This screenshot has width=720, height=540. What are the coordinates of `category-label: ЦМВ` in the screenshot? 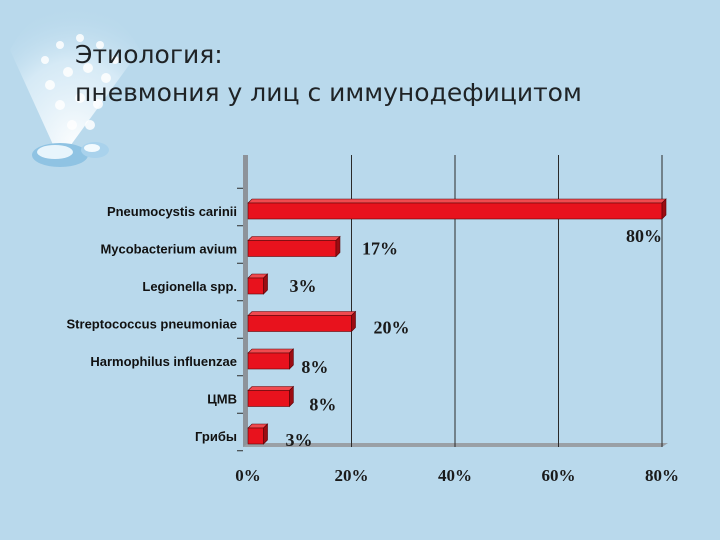 It's located at (222, 399).